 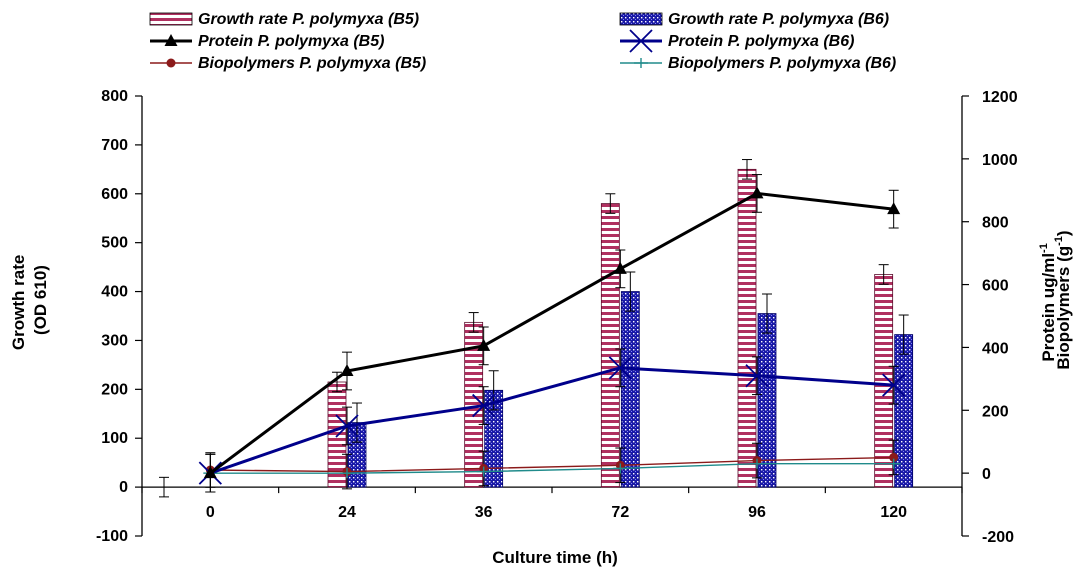 What do you see at coordinates (312, 63) in the screenshot?
I see `legend-label: Biopolymers P. polymyxa (B5)` at bounding box center [312, 63].